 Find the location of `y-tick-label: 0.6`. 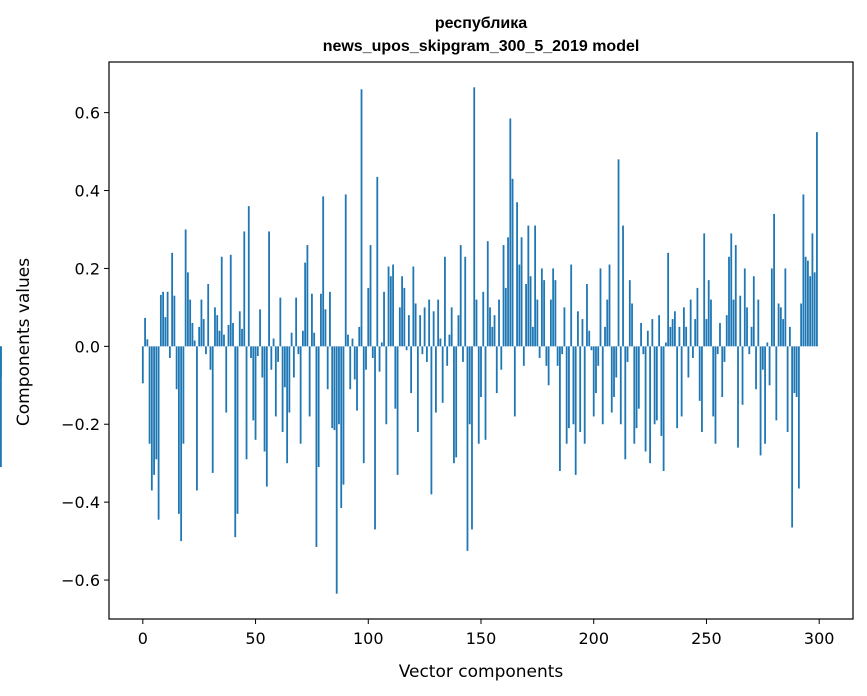

y-tick-label: 0.6 is located at coordinates (87, 113).